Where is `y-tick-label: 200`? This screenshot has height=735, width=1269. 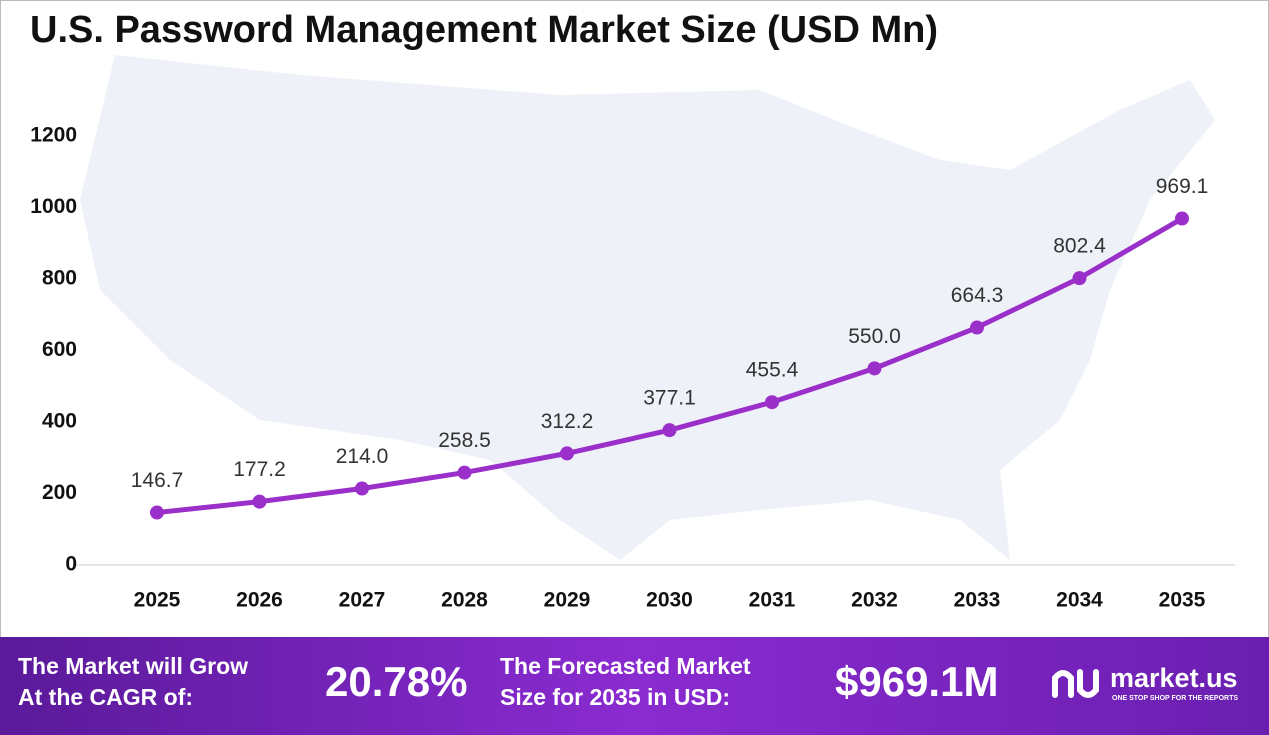 y-tick-label: 200 is located at coordinates (59, 492).